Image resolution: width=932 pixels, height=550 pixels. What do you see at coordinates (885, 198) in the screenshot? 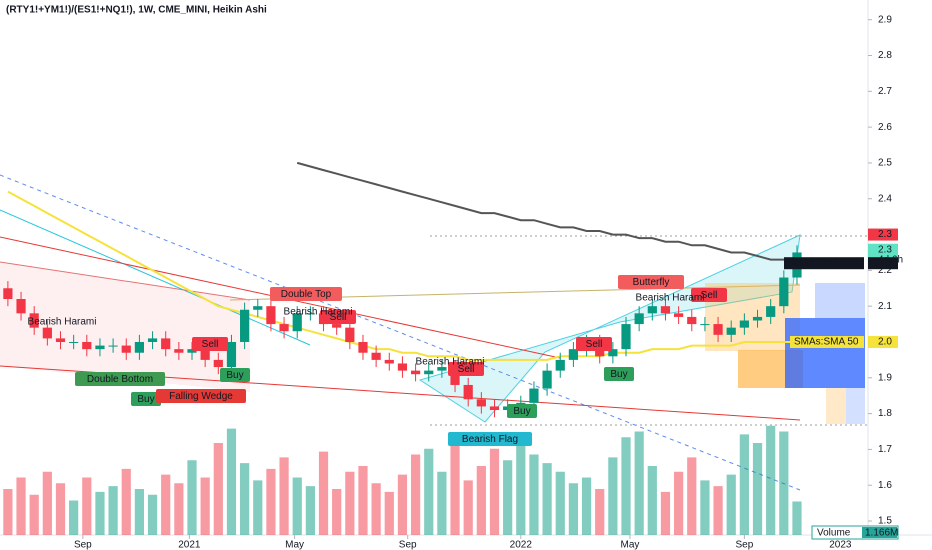
I see `y-tick-label: 2.4` at bounding box center [885, 198].